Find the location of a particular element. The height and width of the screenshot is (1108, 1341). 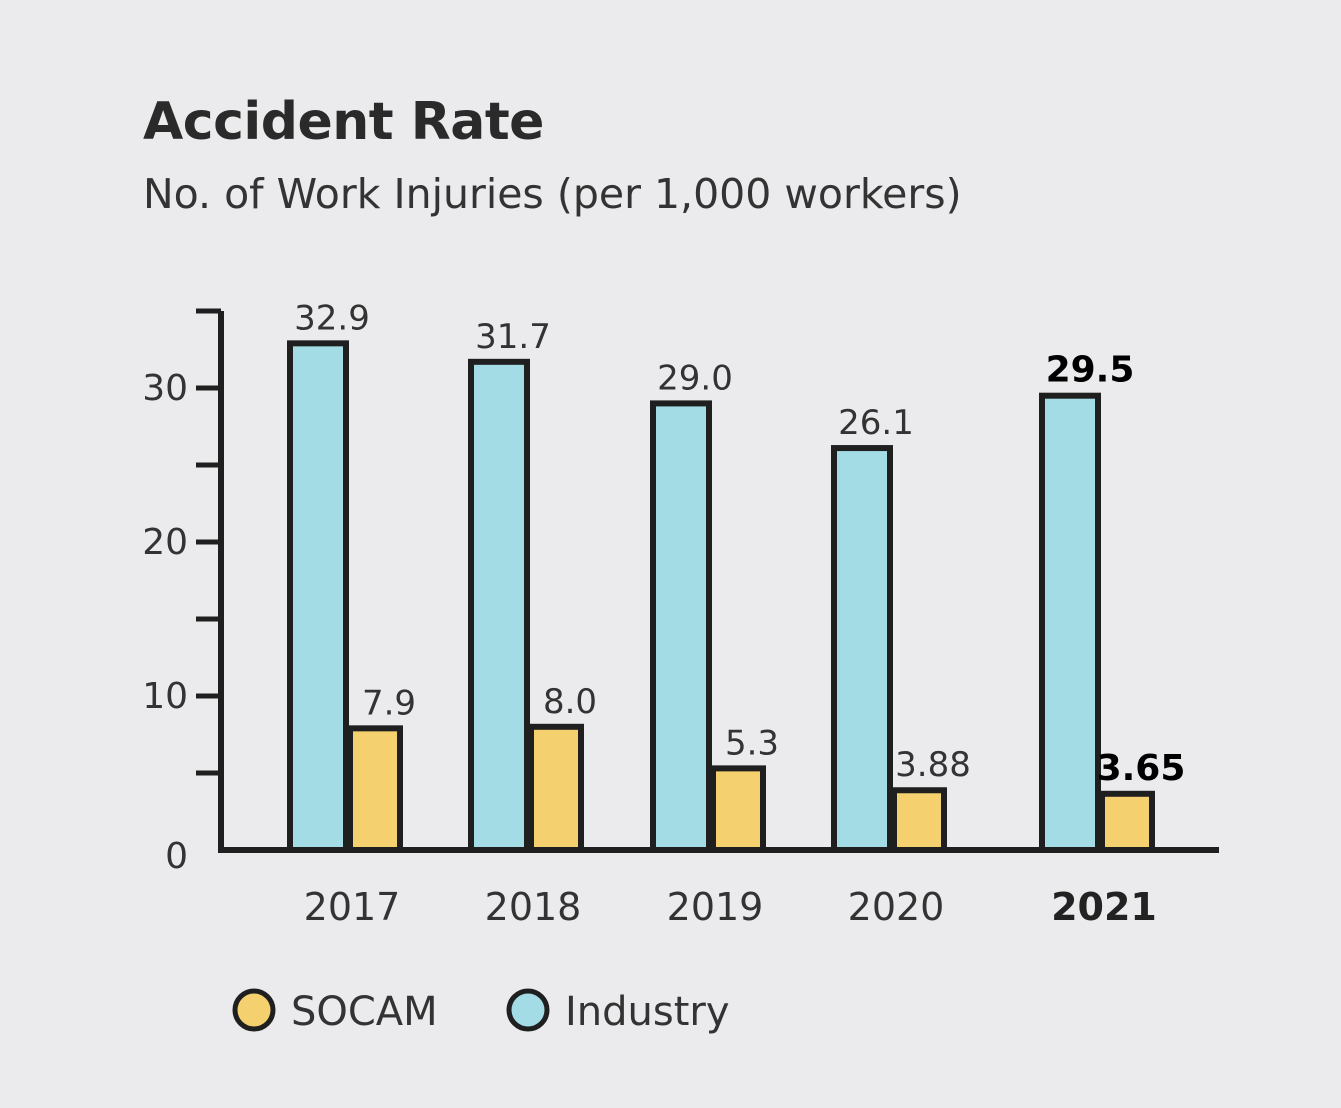

value-label-industry-2020: 26.1 is located at coordinates (876, 423).